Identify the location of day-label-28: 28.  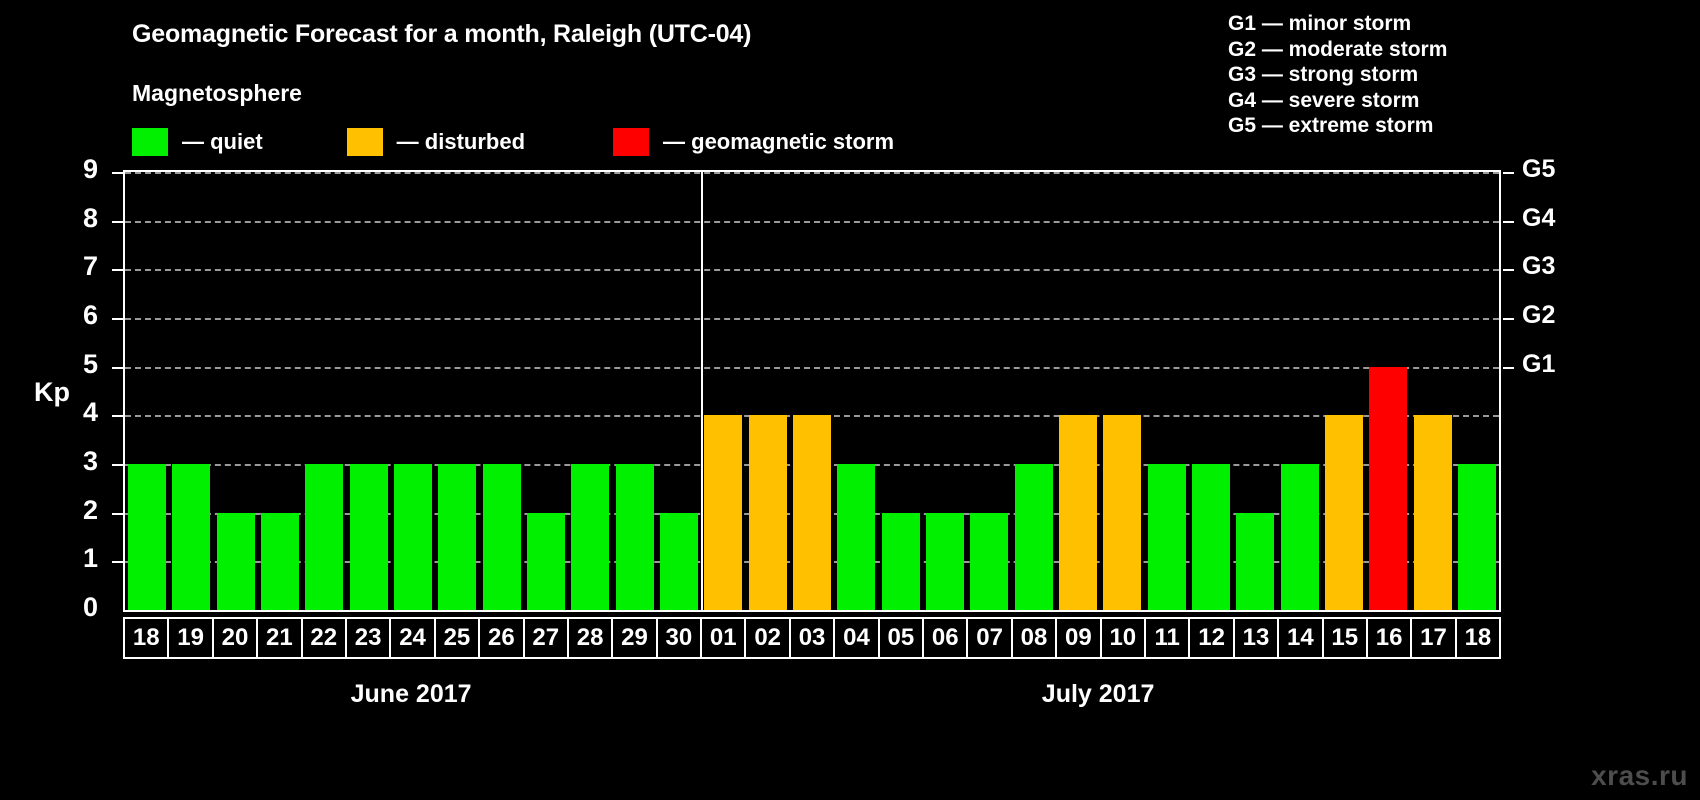
(590, 638).